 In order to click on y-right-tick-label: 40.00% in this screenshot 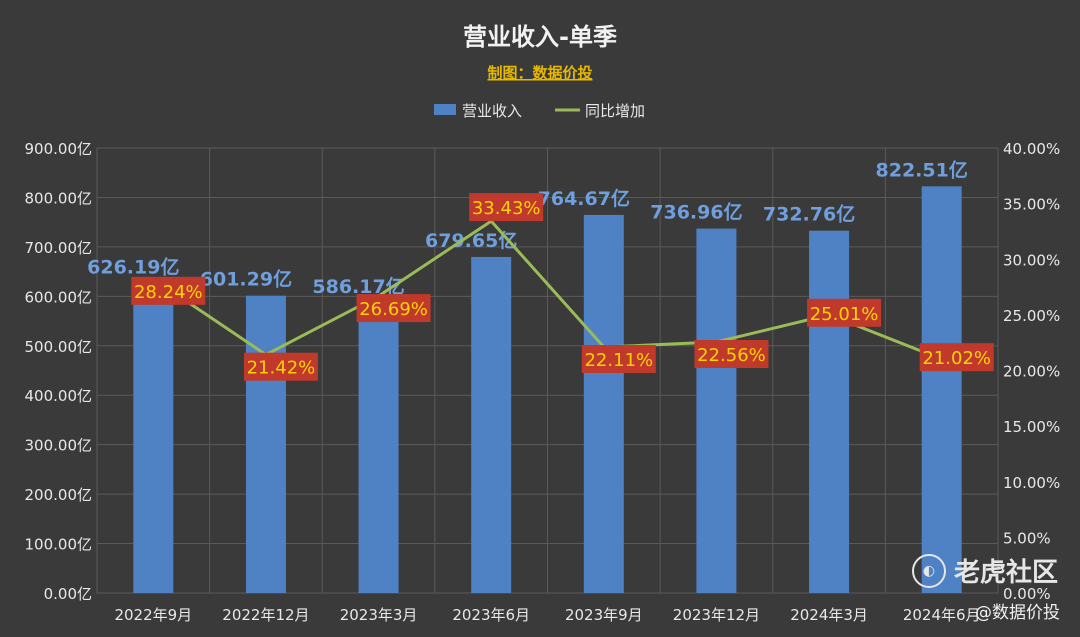, I will do `click(1031, 149)`.